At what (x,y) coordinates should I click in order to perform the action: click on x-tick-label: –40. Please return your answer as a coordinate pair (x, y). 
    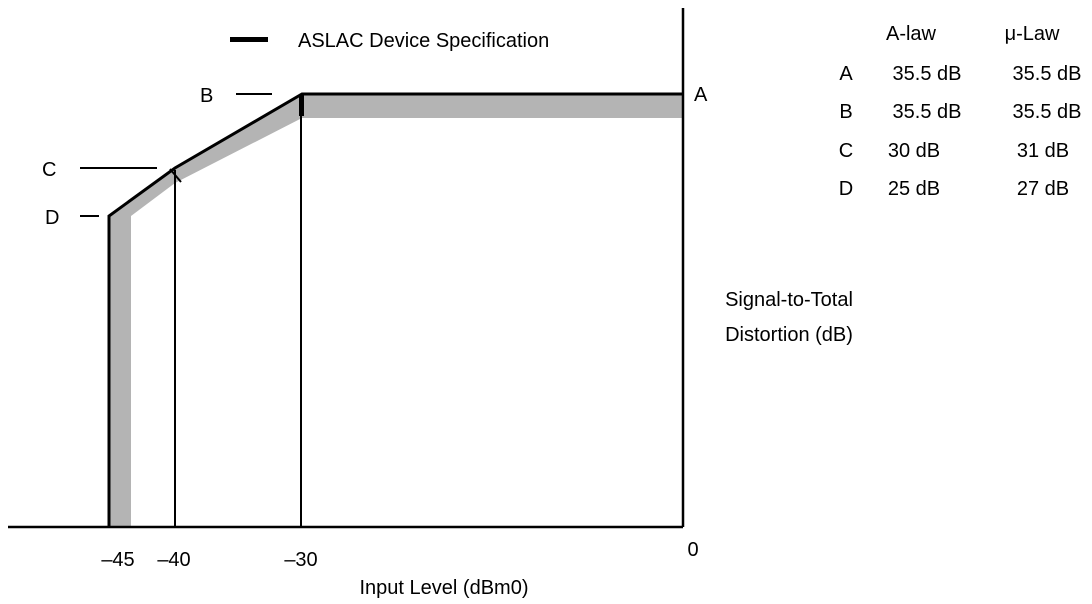
    Looking at the image, I should click on (173, 560).